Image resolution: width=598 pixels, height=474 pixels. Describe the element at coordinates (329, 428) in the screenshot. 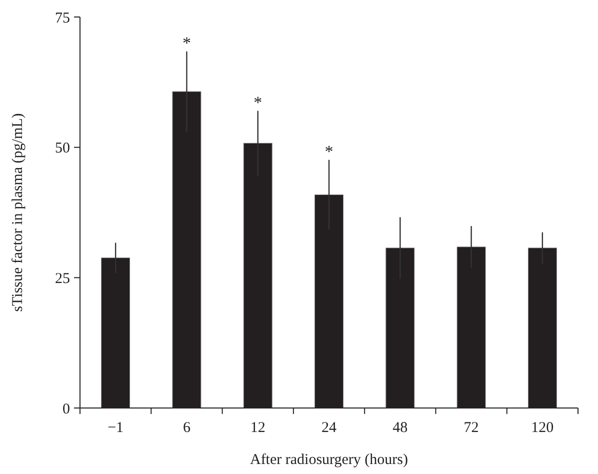

I see `x-tick-label: 24` at that location.